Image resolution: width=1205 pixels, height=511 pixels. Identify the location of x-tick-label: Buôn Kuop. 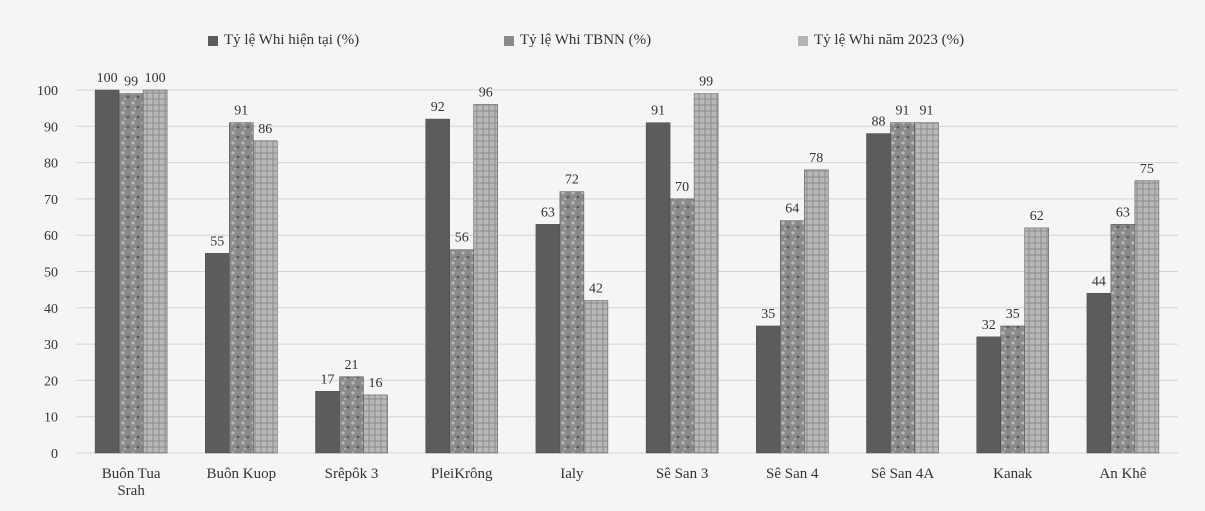
(242, 474).